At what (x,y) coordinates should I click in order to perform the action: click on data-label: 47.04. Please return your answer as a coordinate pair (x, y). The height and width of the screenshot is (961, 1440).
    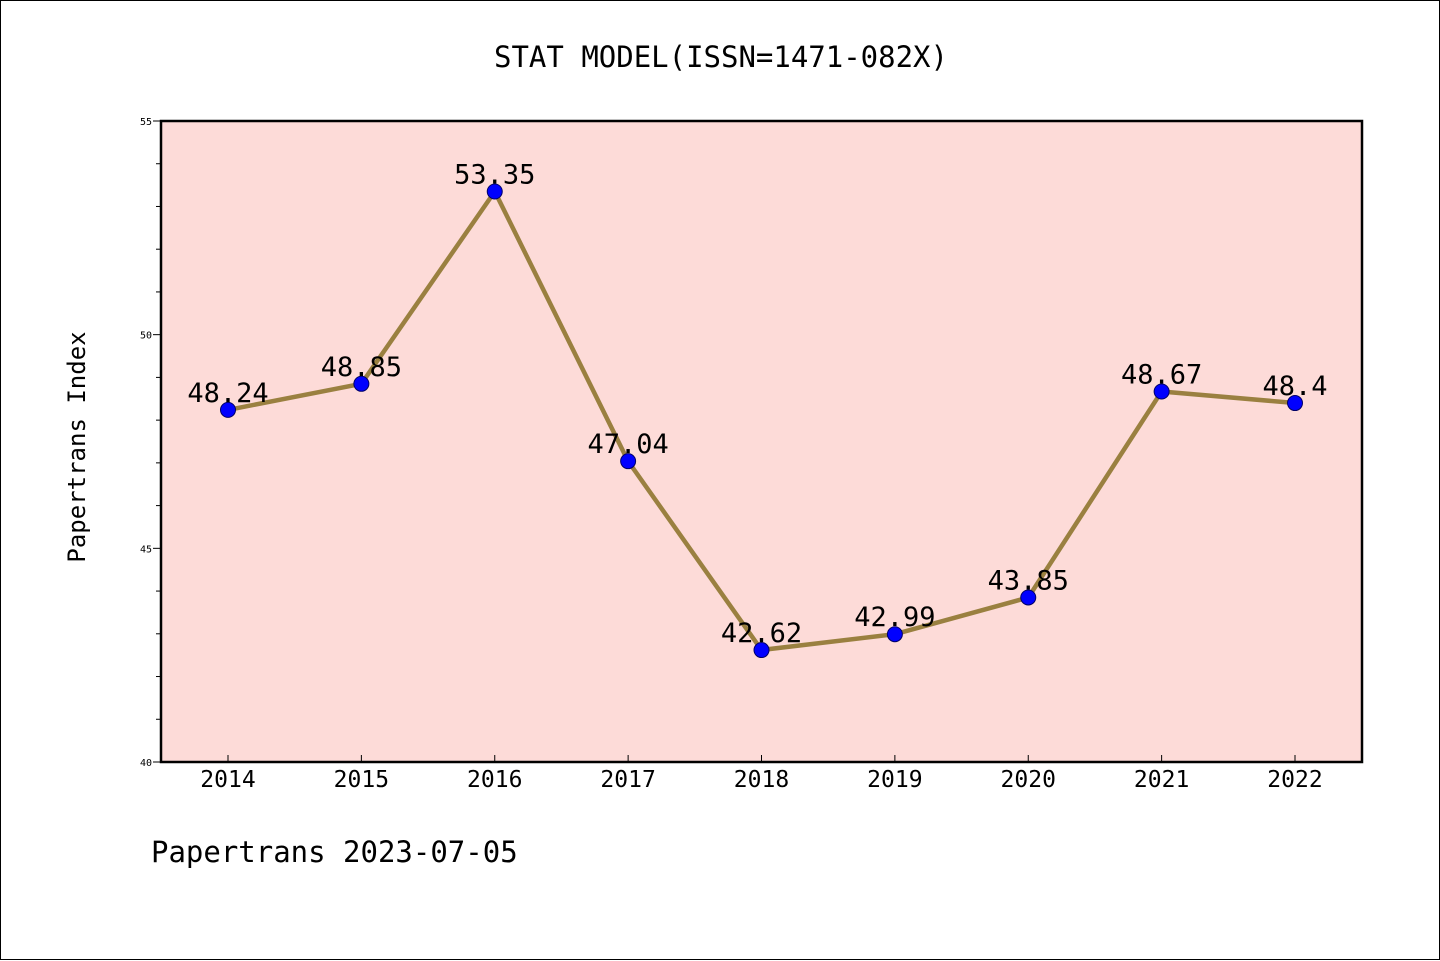
    Looking at the image, I should click on (627, 444).